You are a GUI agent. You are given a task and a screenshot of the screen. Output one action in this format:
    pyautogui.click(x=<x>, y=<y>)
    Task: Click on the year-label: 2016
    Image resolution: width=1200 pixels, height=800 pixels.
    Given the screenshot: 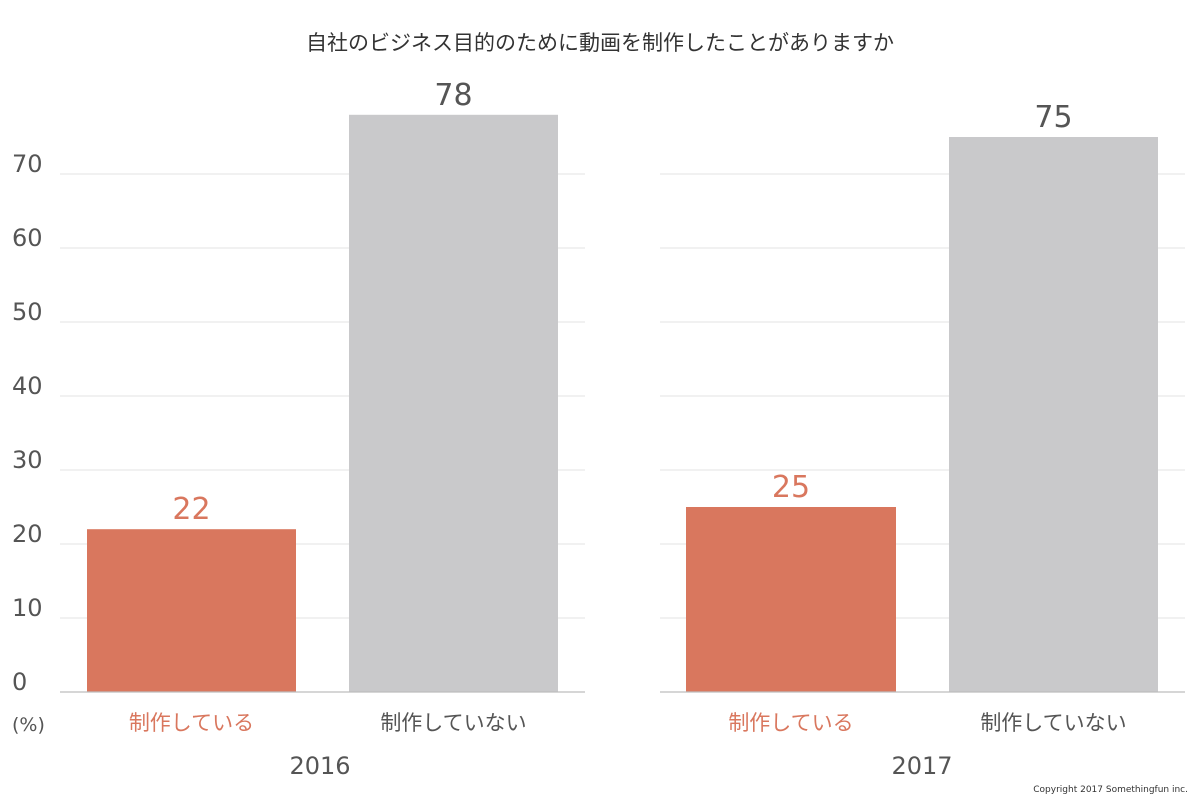 What is the action you would take?
    pyautogui.click(x=319, y=766)
    